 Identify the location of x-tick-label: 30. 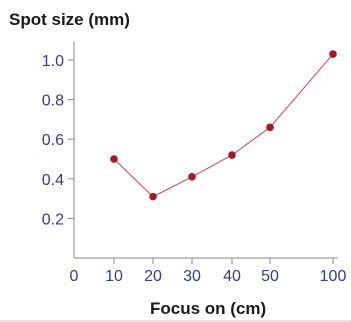
(192, 276).